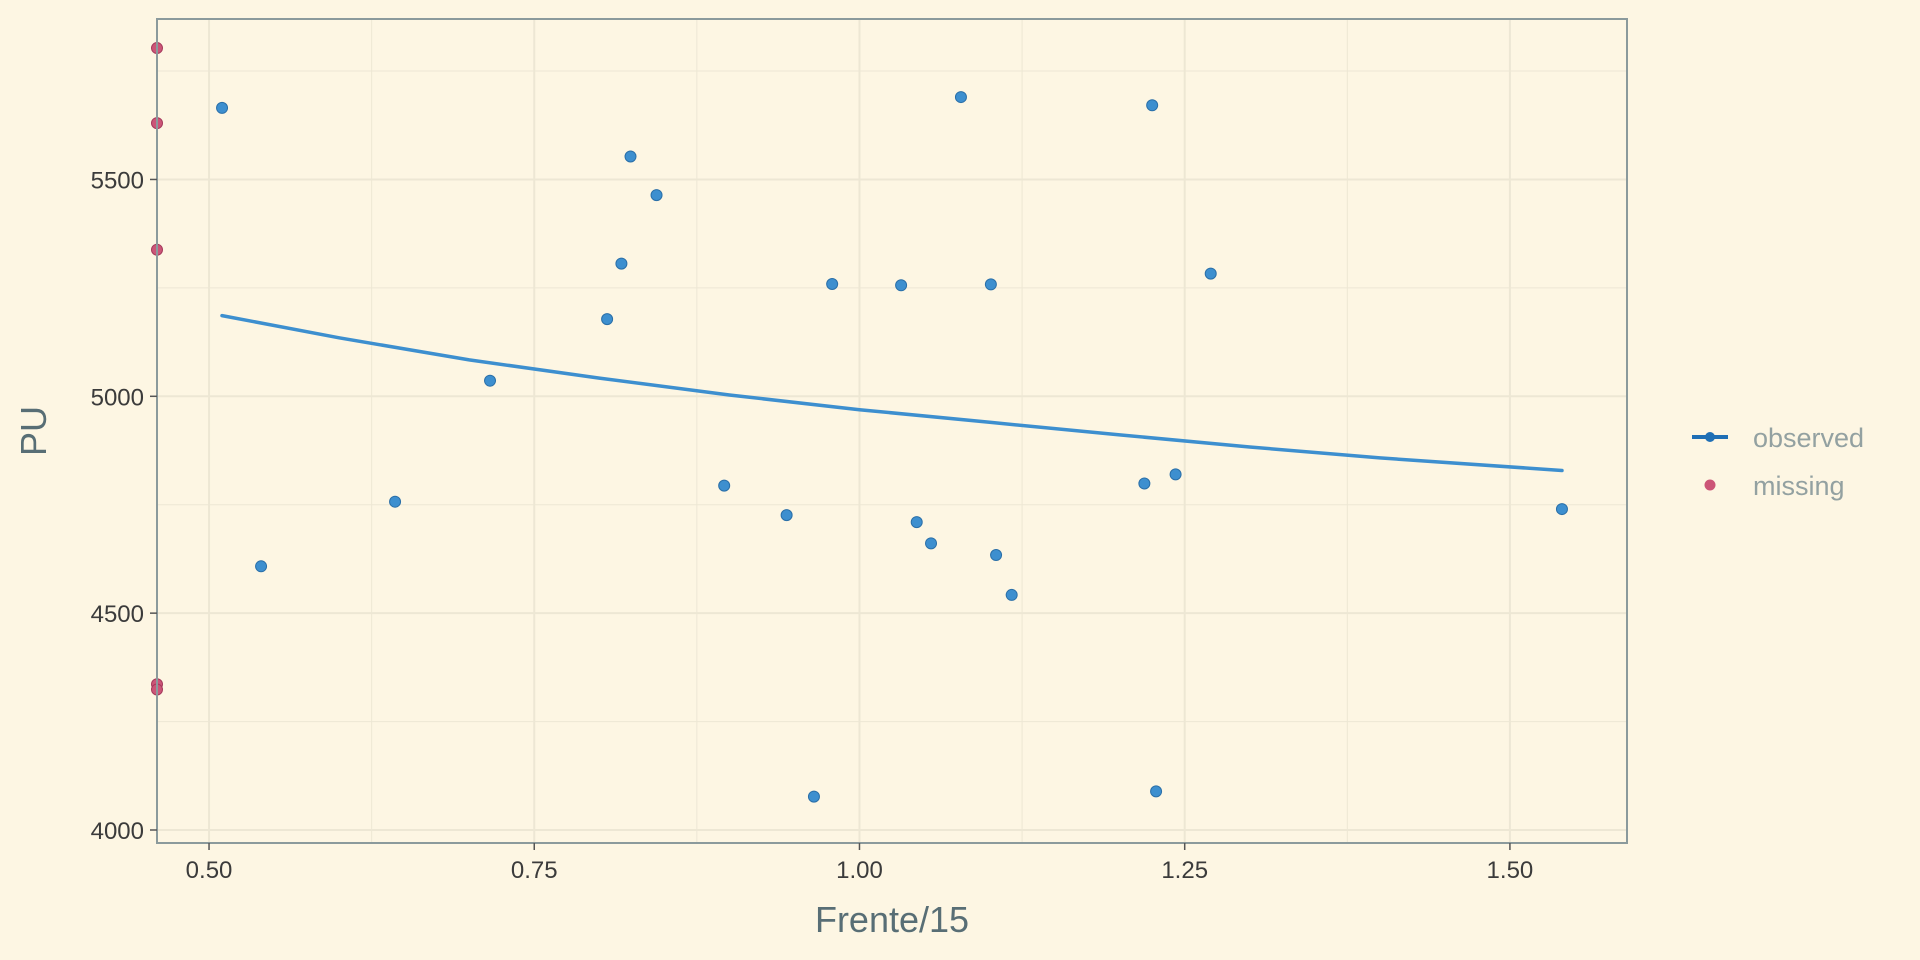 Image resolution: width=1920 pixels, height=960 pixels. I want to click on y-tick-label: 4500, so click(117, 614).